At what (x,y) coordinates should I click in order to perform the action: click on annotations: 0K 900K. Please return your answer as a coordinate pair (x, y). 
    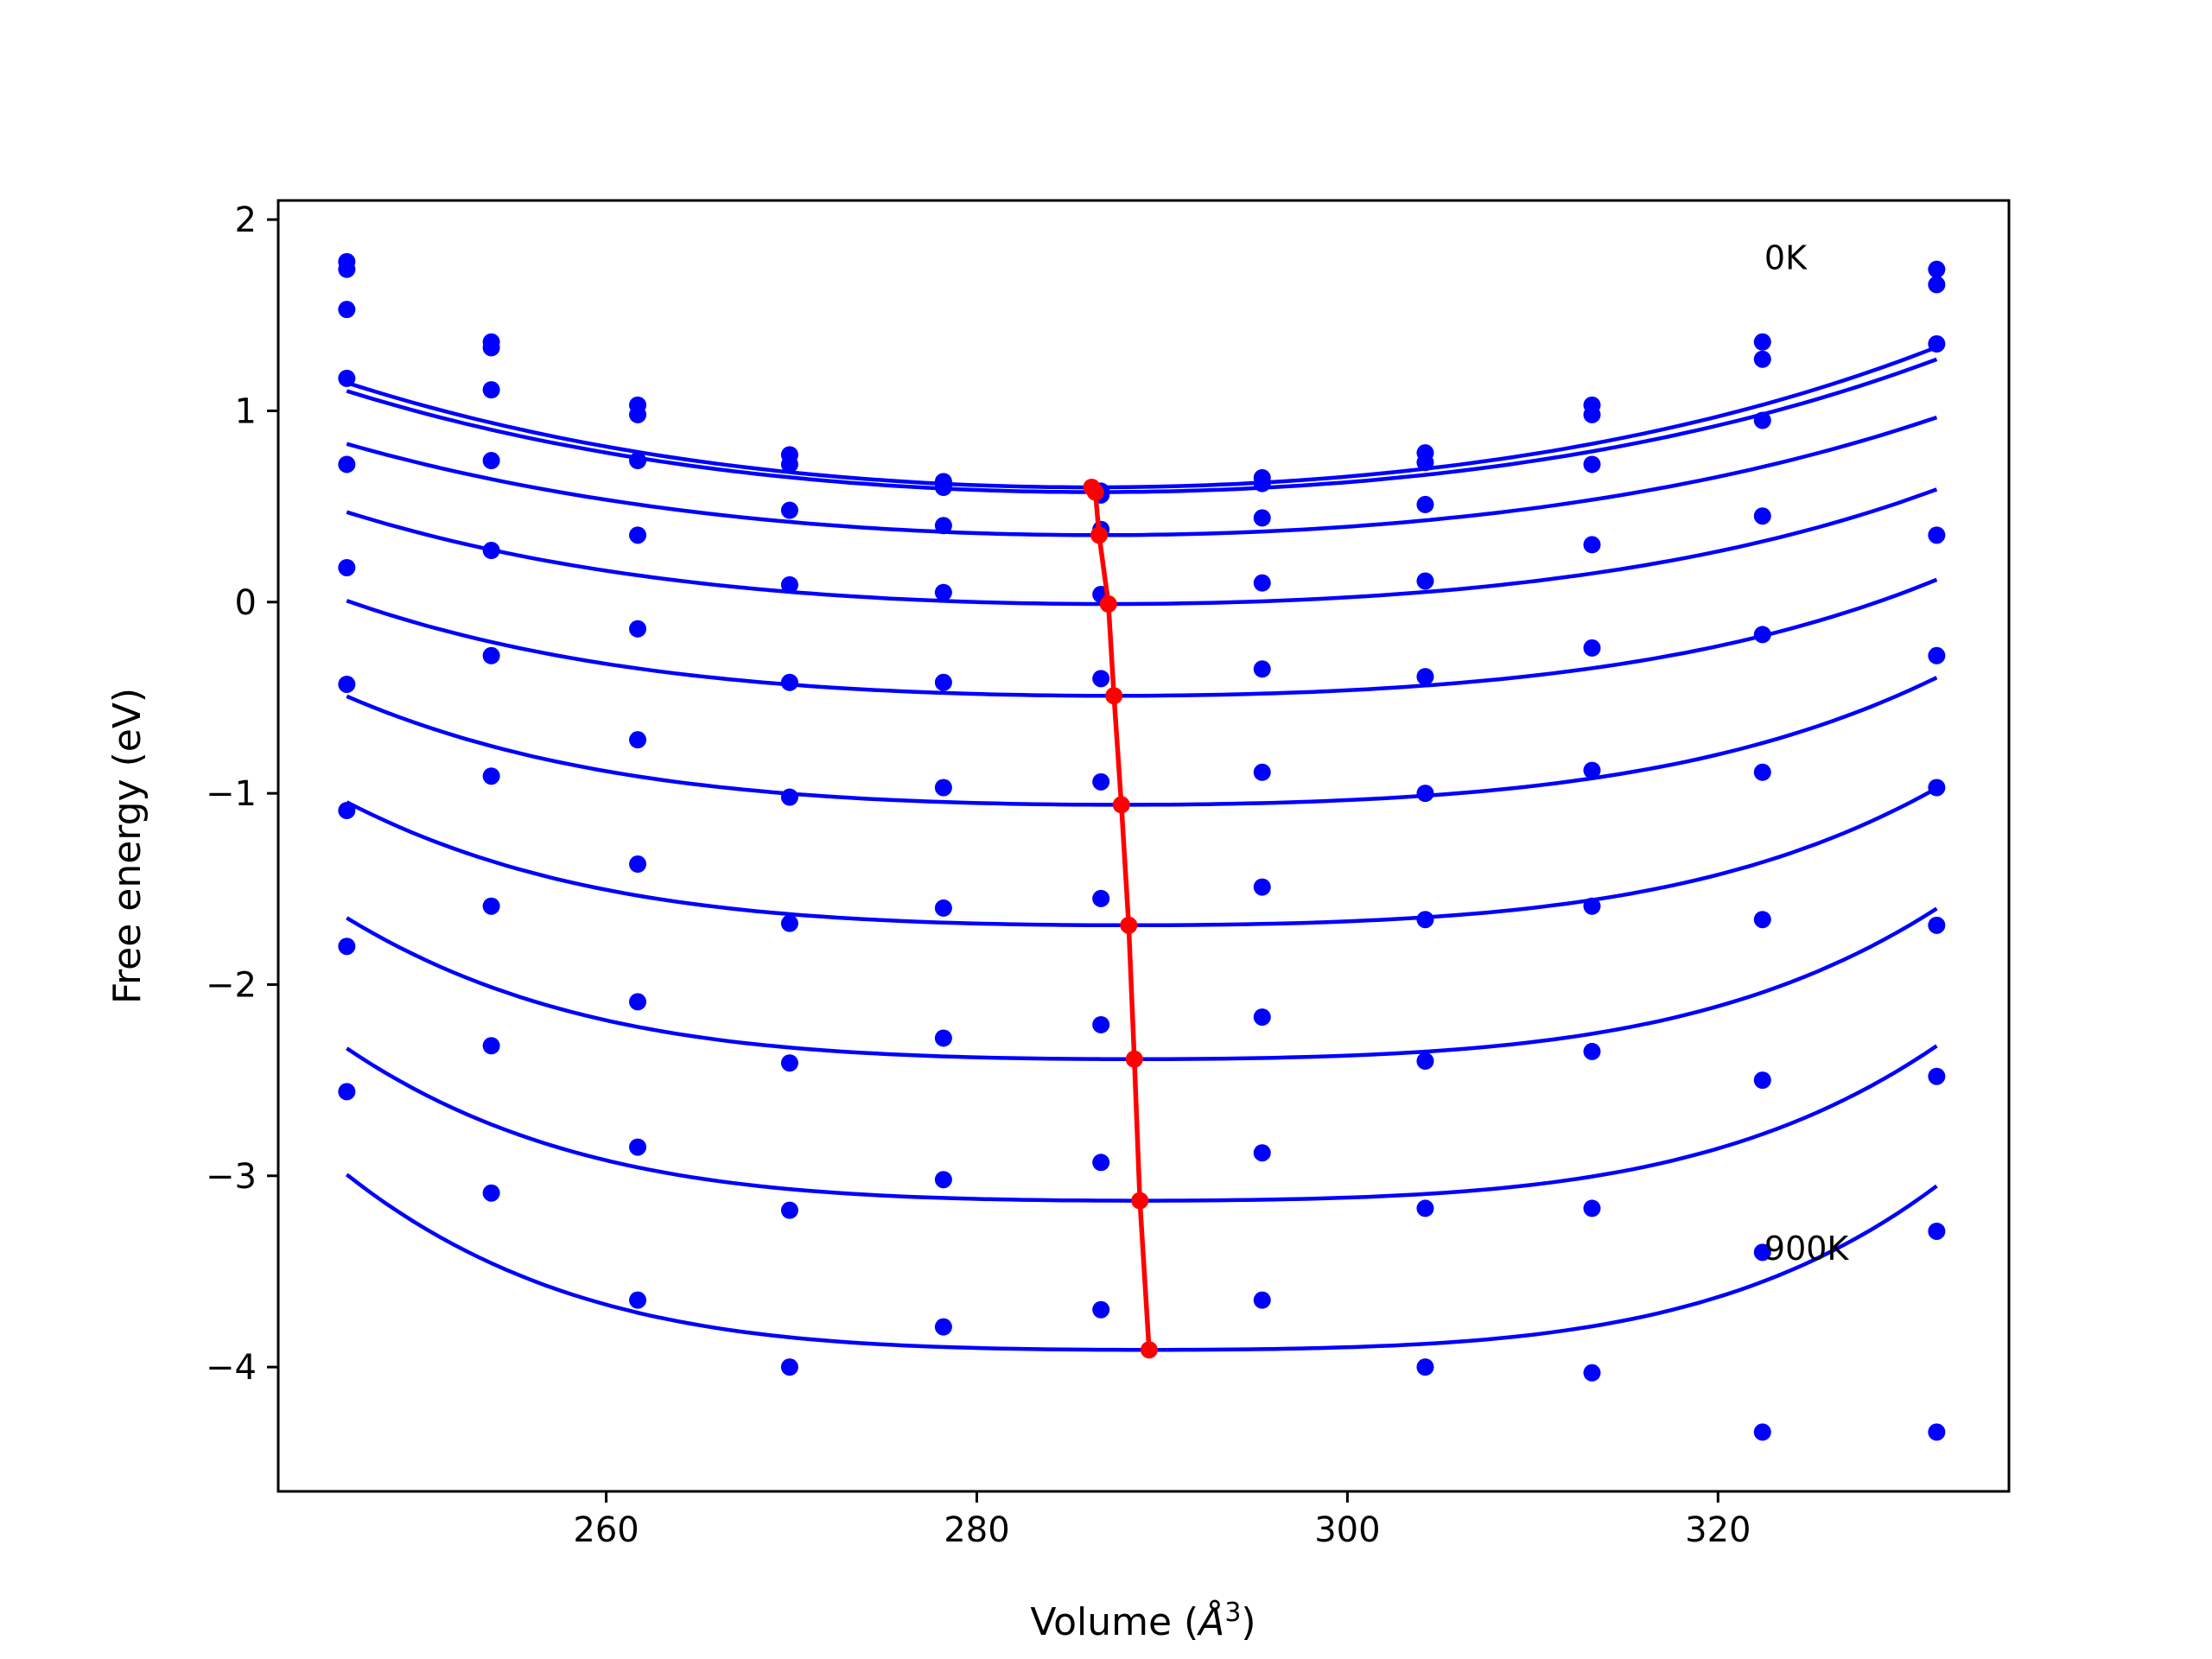
    Looking at the image, I should click on (1807, 753).